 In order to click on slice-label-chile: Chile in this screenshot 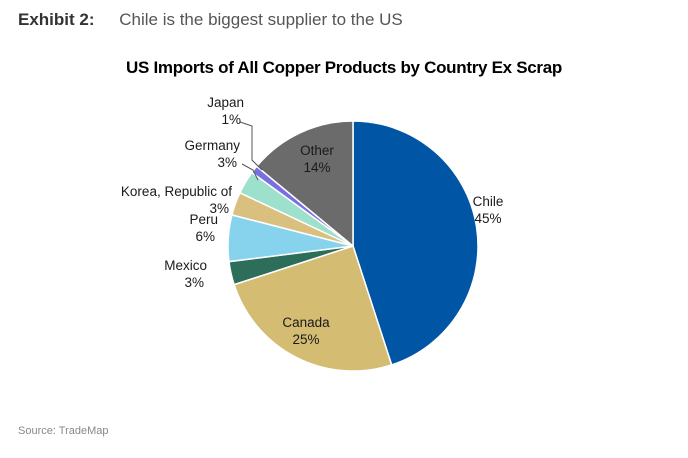, I will do `click(488, 201)`.